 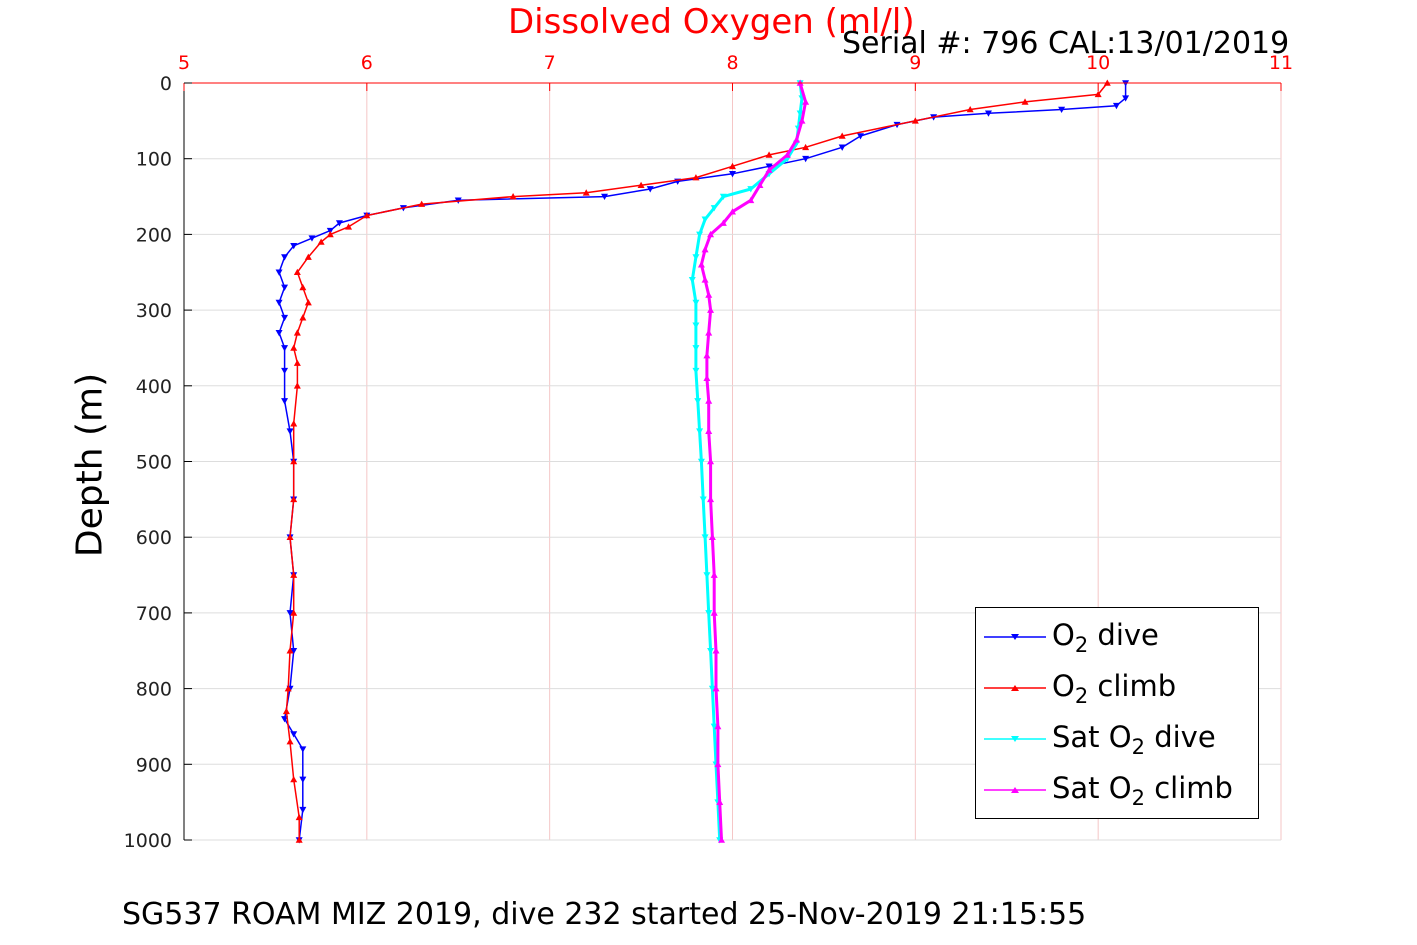 I want to click on legend-label-sat-o2-climb-post: climb, so click(x=1188, y=788).